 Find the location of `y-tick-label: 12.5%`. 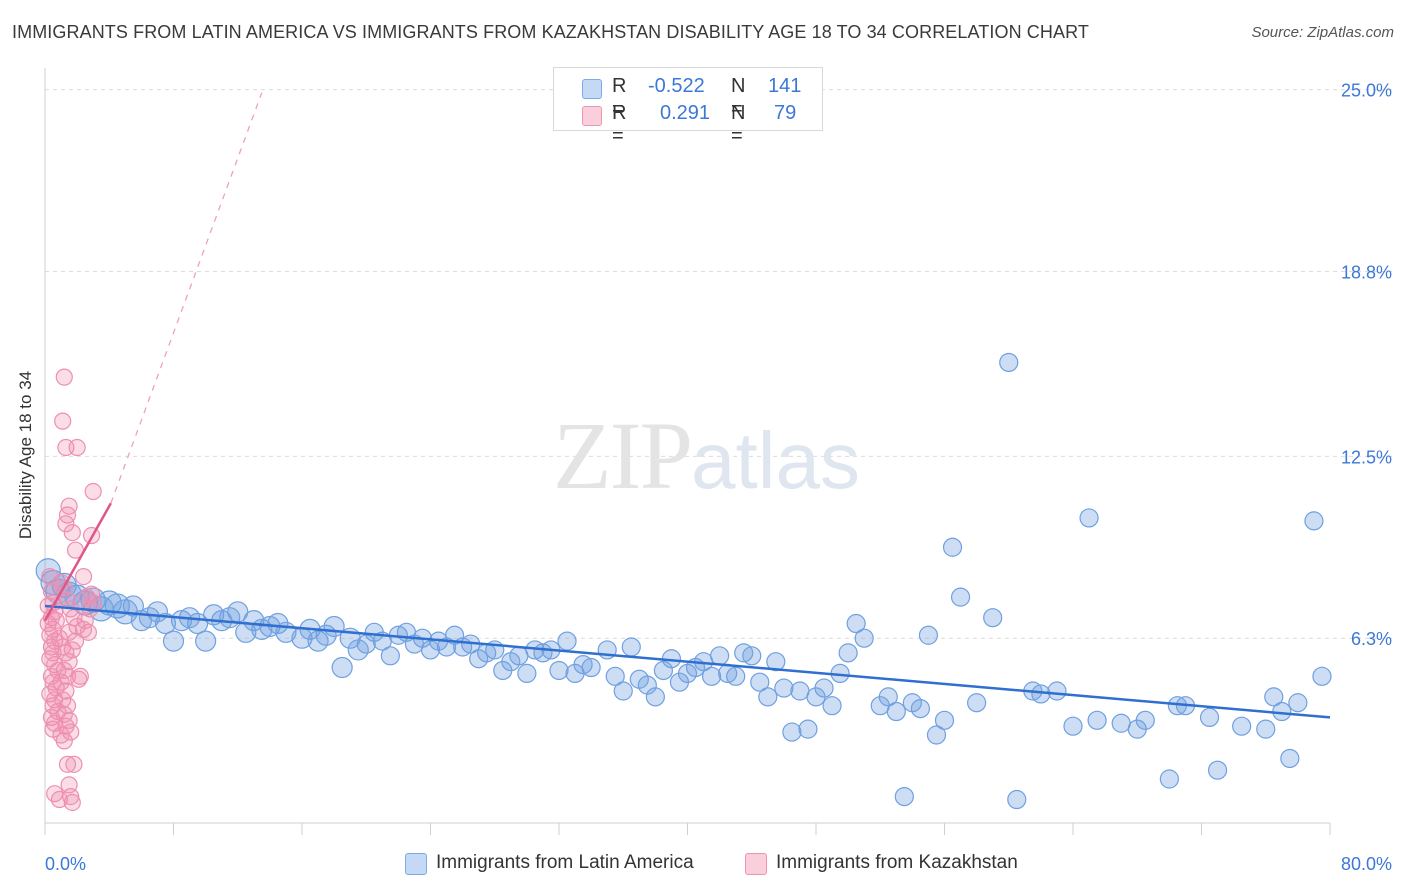

y-tick-label: 12.5% is located at coordinates (1366, 457).